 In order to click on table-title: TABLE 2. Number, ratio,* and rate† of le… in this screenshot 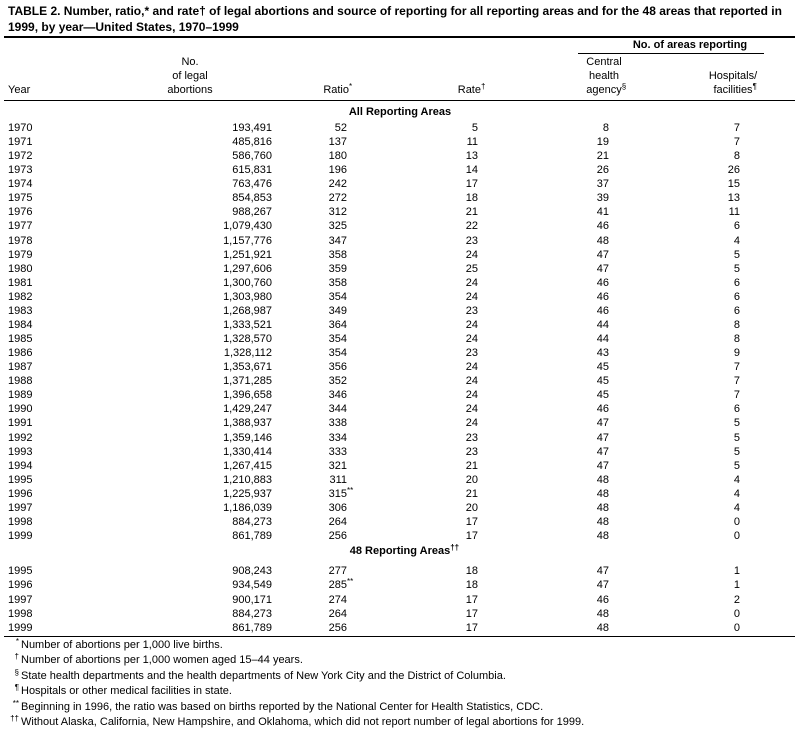, I will do `click(395, 19)`.